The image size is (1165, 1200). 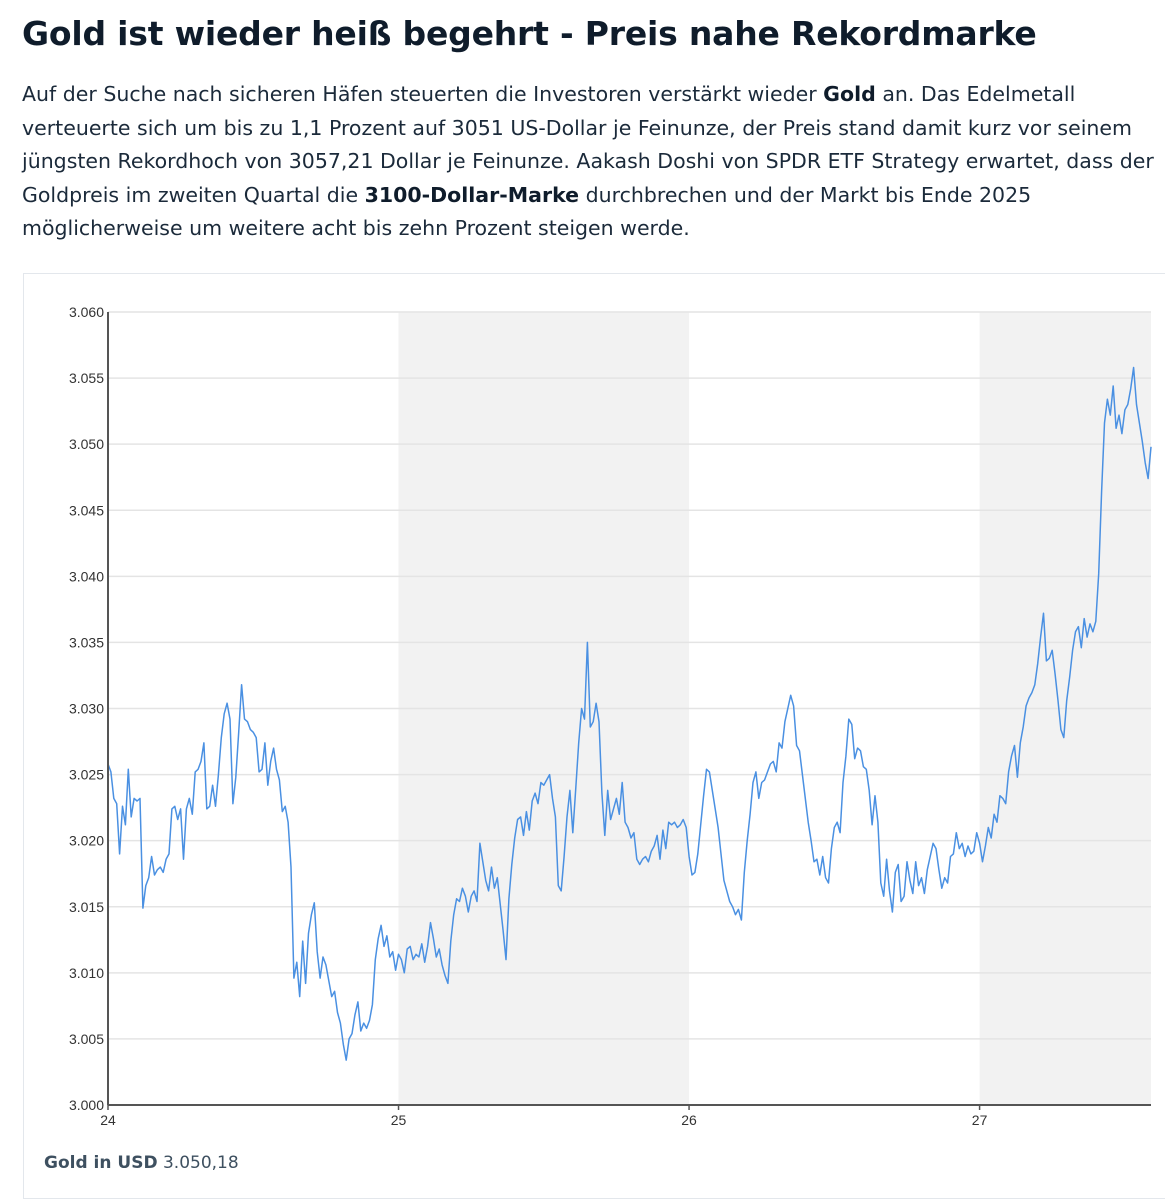 What do you see at coordinates (399, 1120) in the screenshot?
I see `x-tick-label: 25` at bounding box center [399, 1120].